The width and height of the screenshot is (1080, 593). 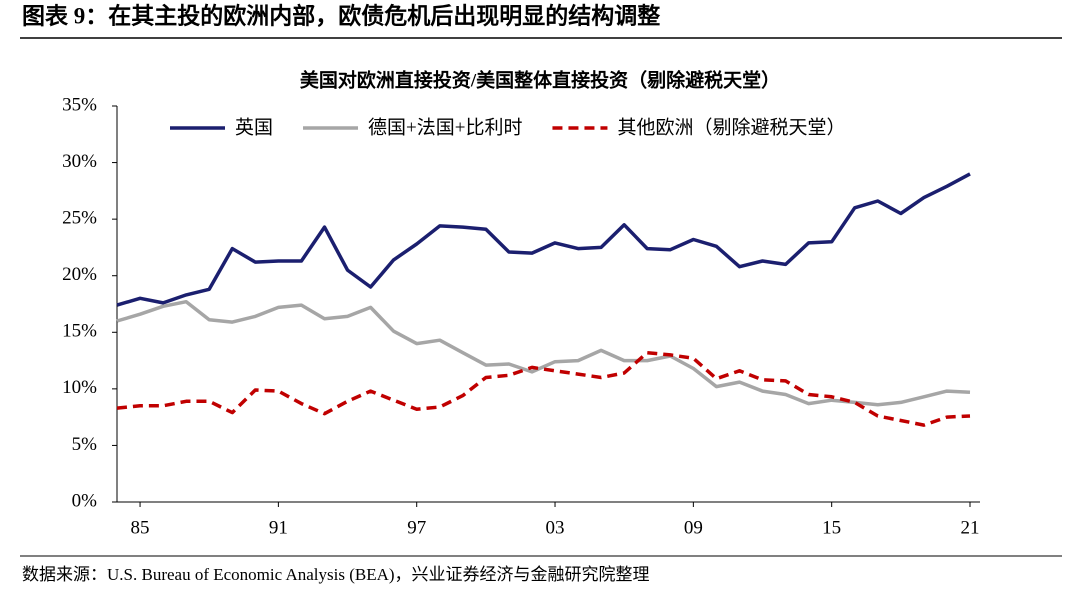 I want to click on y-tick-label: 15%, so click(x=79, y=331).